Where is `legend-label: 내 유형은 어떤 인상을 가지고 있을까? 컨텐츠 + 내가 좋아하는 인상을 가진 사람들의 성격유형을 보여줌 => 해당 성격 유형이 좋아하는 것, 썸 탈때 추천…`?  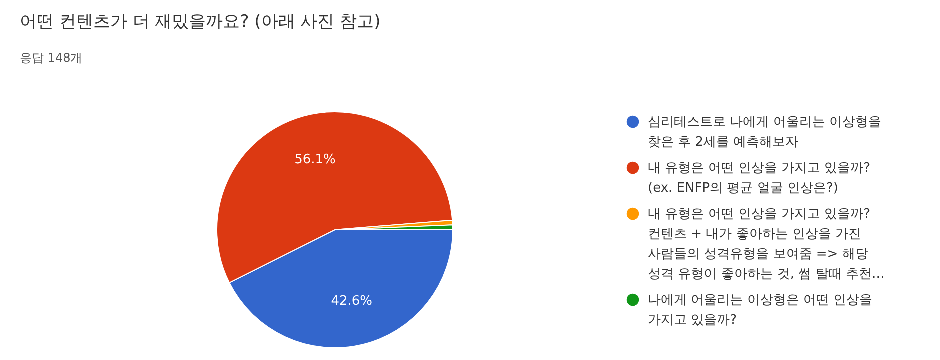
legend-label: 내 유형은 어떤 인상을 가지고 있을까? 컨텐츠 + 내가 좋아하는 인상을 가진 사람들의 성격유형을 보여줌 => 해당 성격 유형이 좋아하는 것, 썸 탈때 추천… is located at coordinates (766, 244).